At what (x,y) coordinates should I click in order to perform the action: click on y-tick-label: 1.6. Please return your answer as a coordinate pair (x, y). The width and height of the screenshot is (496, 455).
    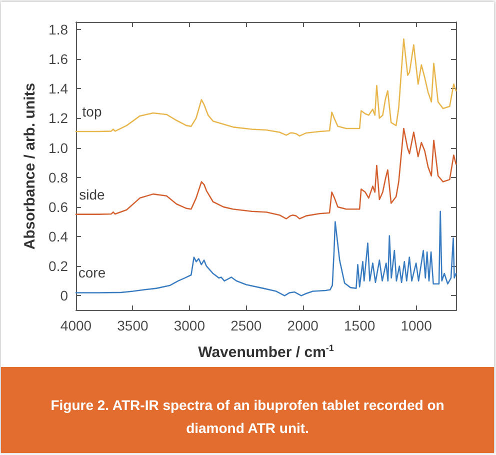
    Looking at the image, I should click on (58, 58).